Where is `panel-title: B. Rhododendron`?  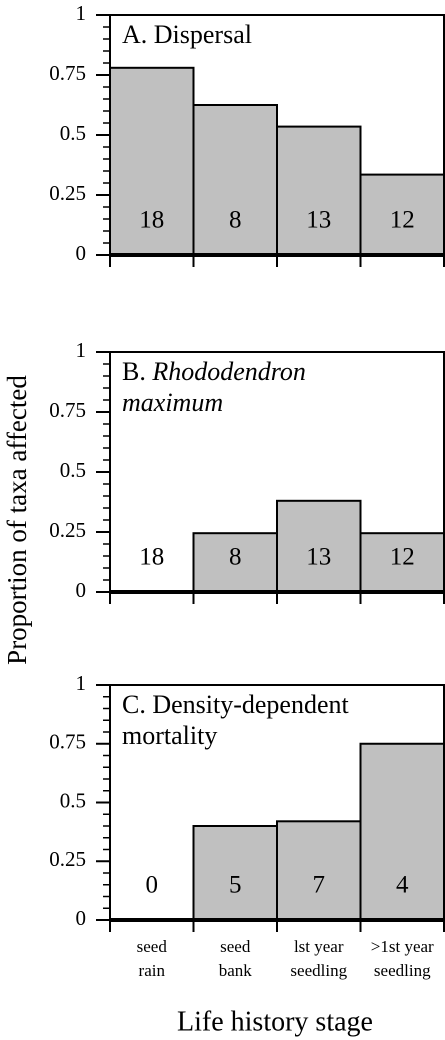
panel-title: B. Rhododendron is located at coordinates (214, 371).